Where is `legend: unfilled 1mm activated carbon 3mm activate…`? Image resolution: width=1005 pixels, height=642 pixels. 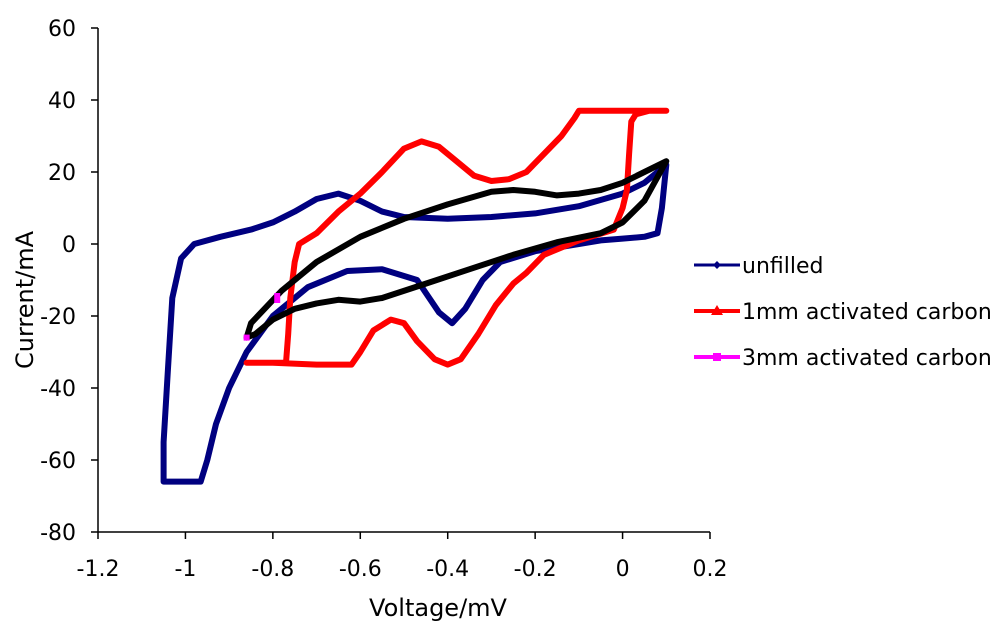 legend: unfilled 1mm activated carbon 3mm activate… is located at coordinates (843, 312).